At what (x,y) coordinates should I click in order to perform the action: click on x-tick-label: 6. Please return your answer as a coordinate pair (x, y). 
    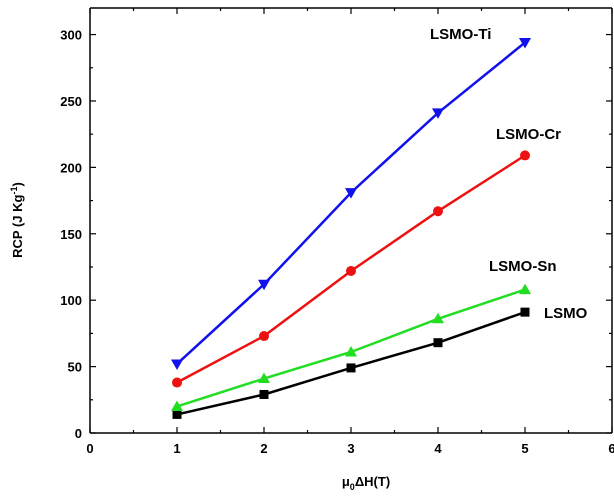
    Looking at the image, I should click on (611, 448).